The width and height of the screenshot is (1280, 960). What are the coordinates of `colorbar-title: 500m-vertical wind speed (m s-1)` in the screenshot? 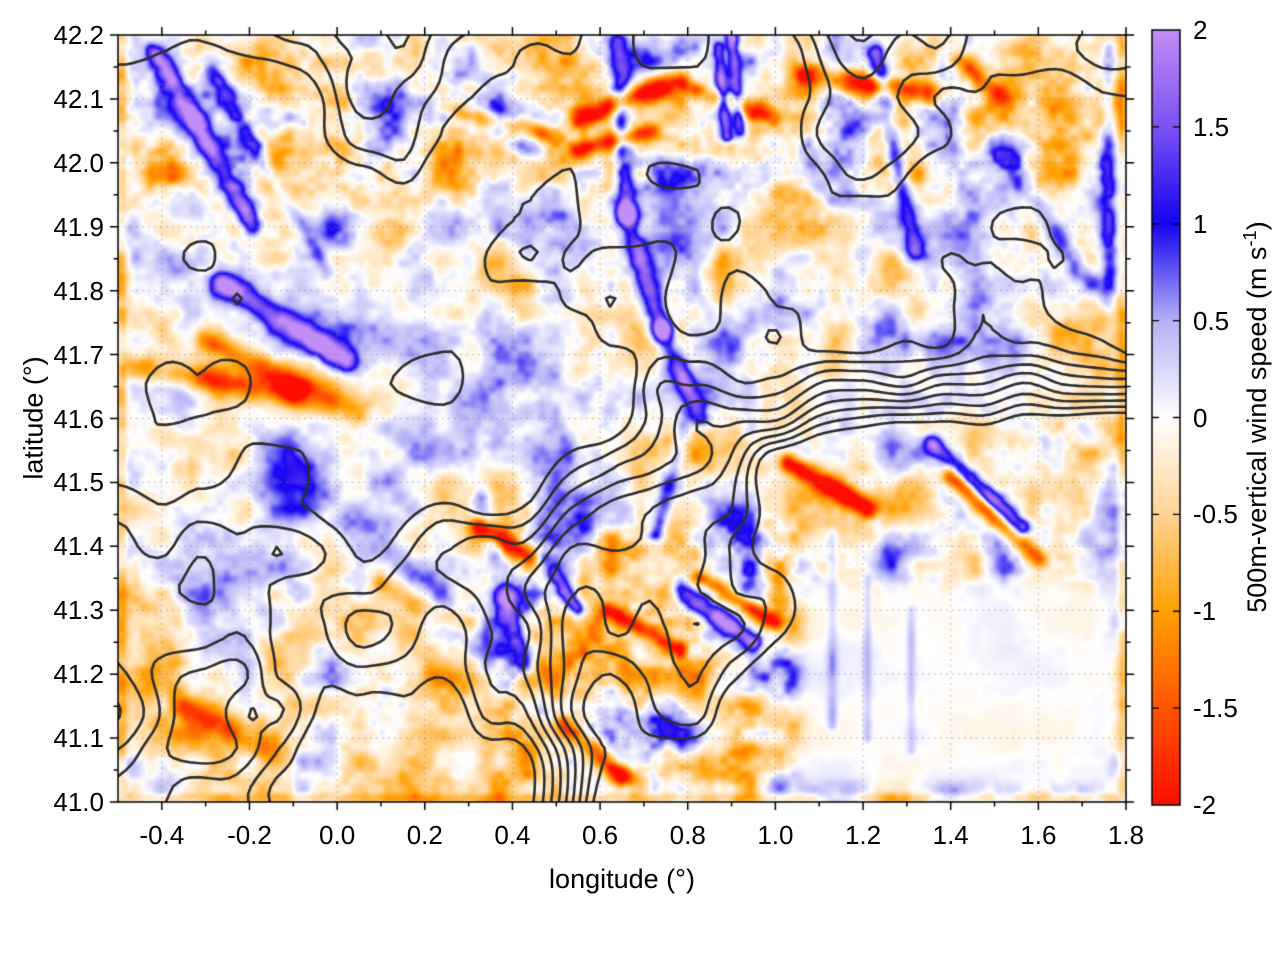 It's located at (1255, 417).